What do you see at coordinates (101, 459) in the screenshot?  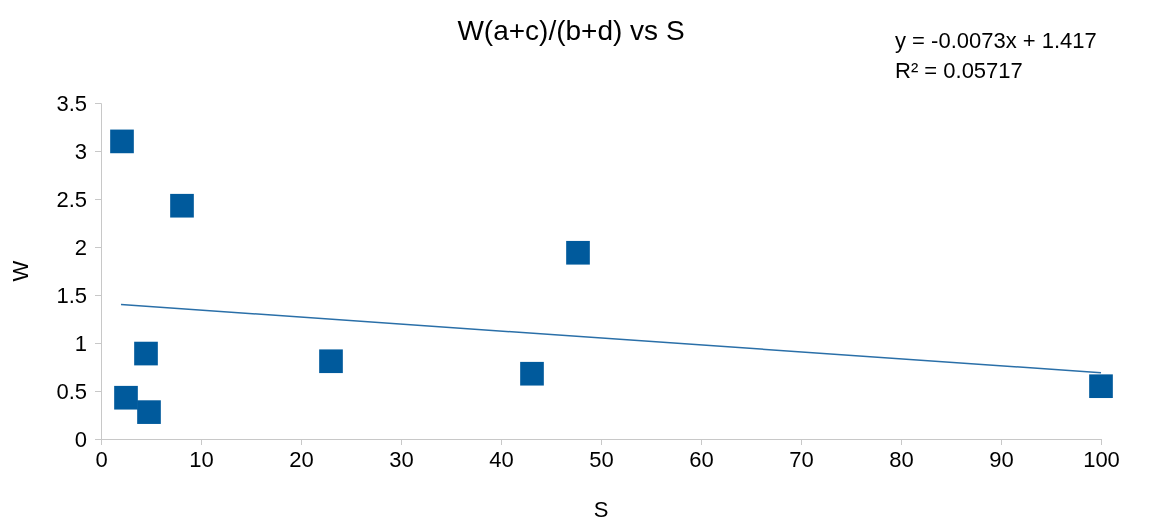 I see `x-tick-label: 0` at bounding box center [101, 459].